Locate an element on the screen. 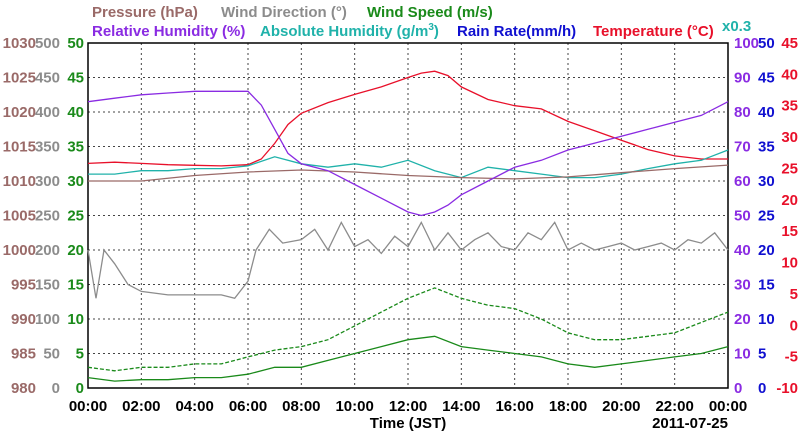 This screenshot has width=800, height=434. tick-label-wind-speed: 50 is located at coordinates (75, 43).